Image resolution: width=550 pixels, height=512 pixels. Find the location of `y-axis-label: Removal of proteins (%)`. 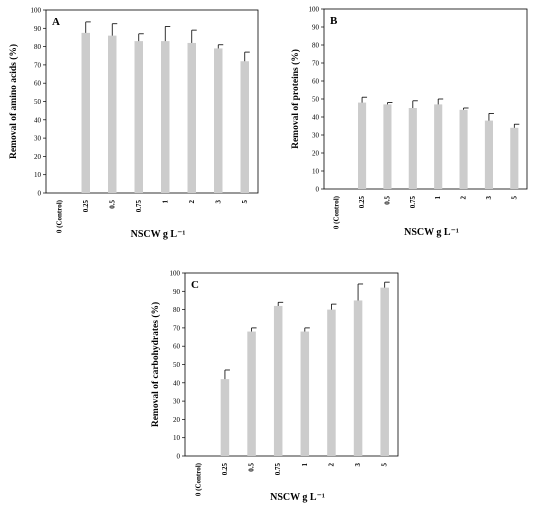

y-axis-label: Removal of proteins (%) is located at coordinates (295, 99).